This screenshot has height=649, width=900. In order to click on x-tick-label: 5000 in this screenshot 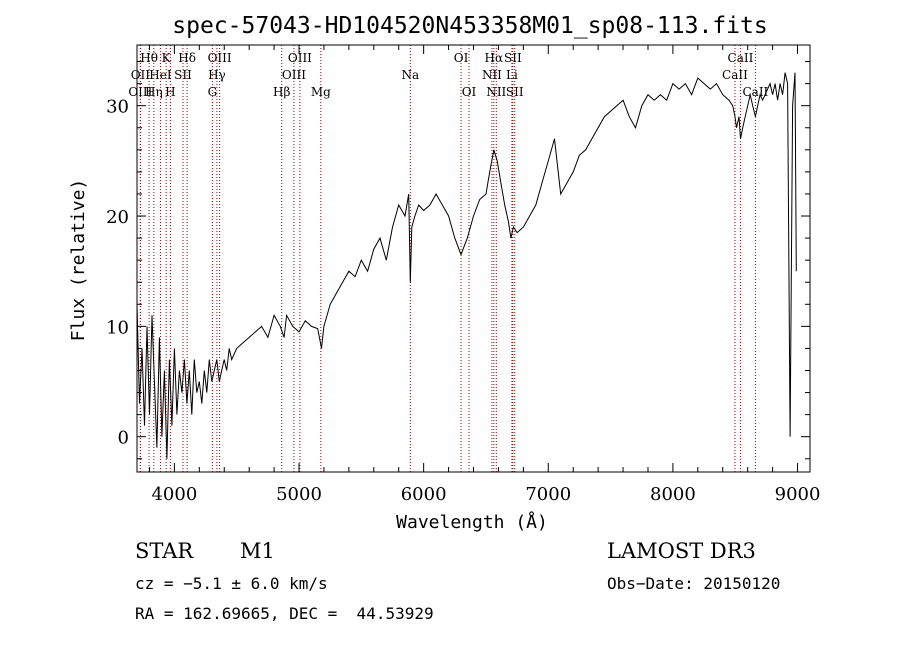, I will do `click(299, 494)`.